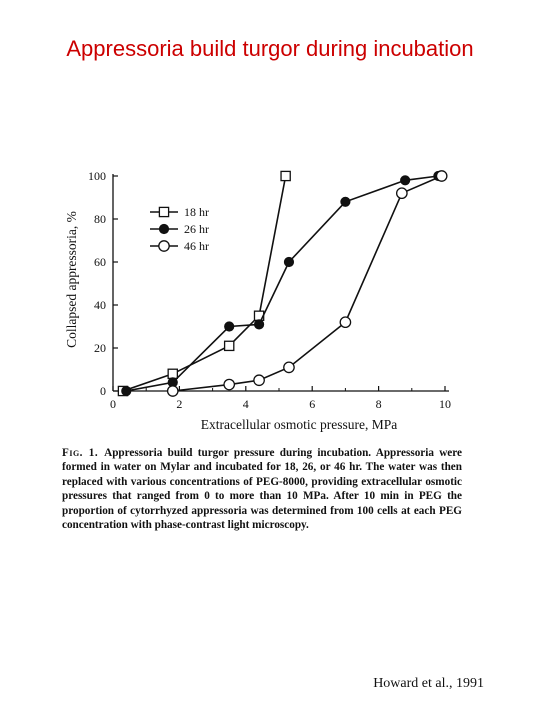 The image size is (540, 720). Describe the element at coordinates (299, 424) in the screenshot. I see `x-axis-label: Extracellular osmotic pressure, MPa` at that location.